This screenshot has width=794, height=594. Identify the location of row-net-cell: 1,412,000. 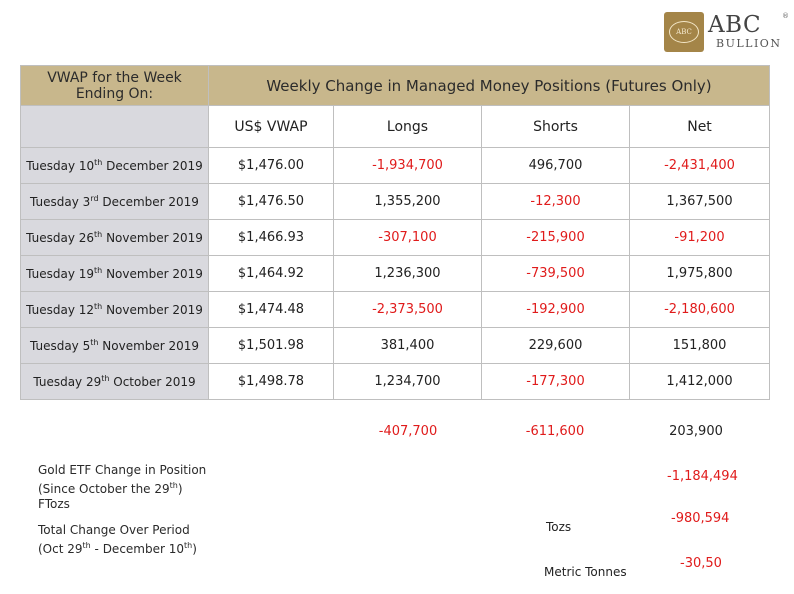
(699, 381).